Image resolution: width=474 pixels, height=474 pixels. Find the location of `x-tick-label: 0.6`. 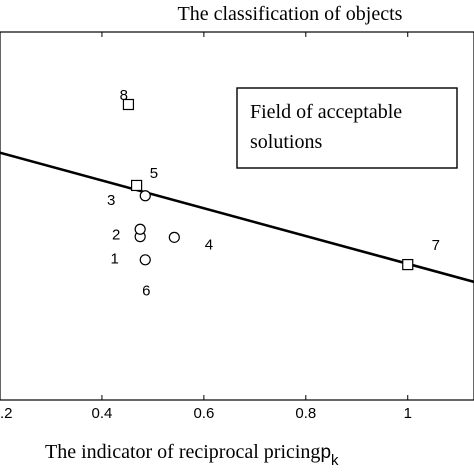

x-tick-label: 0.6 is located at coordinates (203, 413).